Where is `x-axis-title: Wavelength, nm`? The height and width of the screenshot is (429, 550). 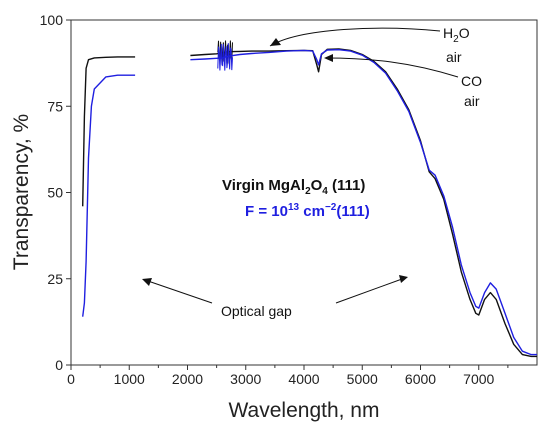 x-axis-title: Wavelength, nm is located at coordinates (304, 410).